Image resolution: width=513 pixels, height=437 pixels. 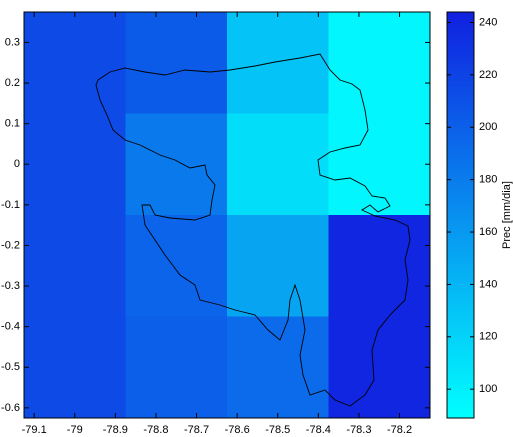 What do you see at coordinates (488, 232) in the screenshot?
I see `colorbar-tick-label: 160` at bounding box center [488, 232].